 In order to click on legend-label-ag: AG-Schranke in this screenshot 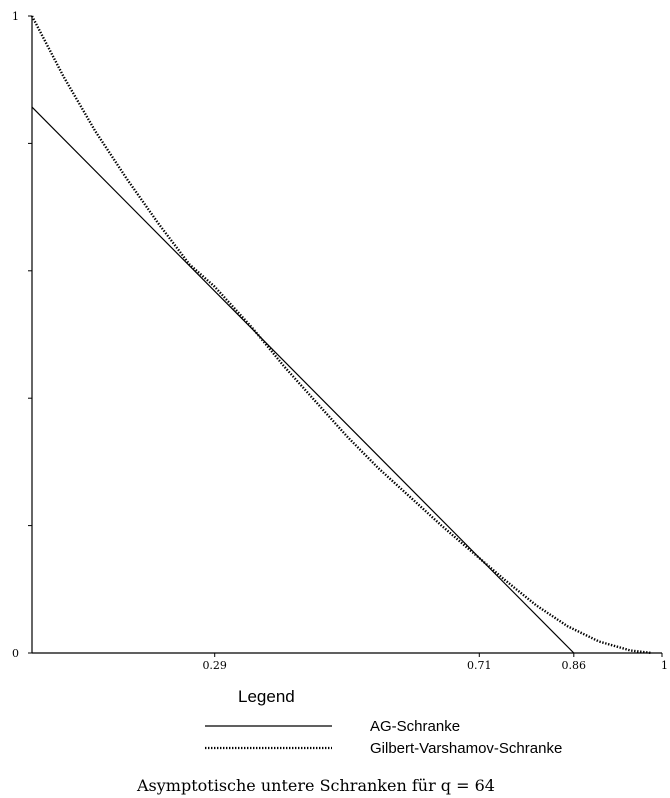, I will do `click(415, 726)`.